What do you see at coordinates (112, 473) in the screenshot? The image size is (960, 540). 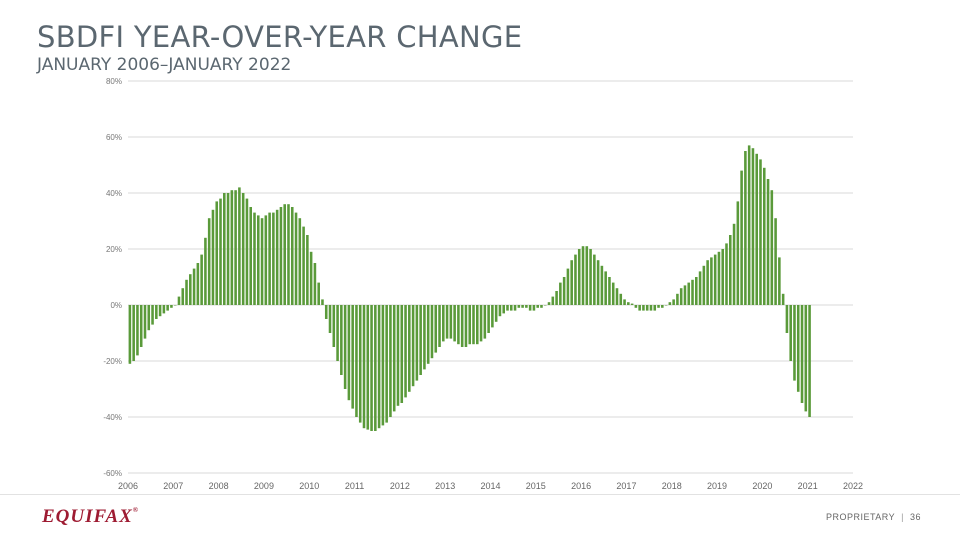 I see `y-tick-label: -60%` at bounding box center [112, 473].